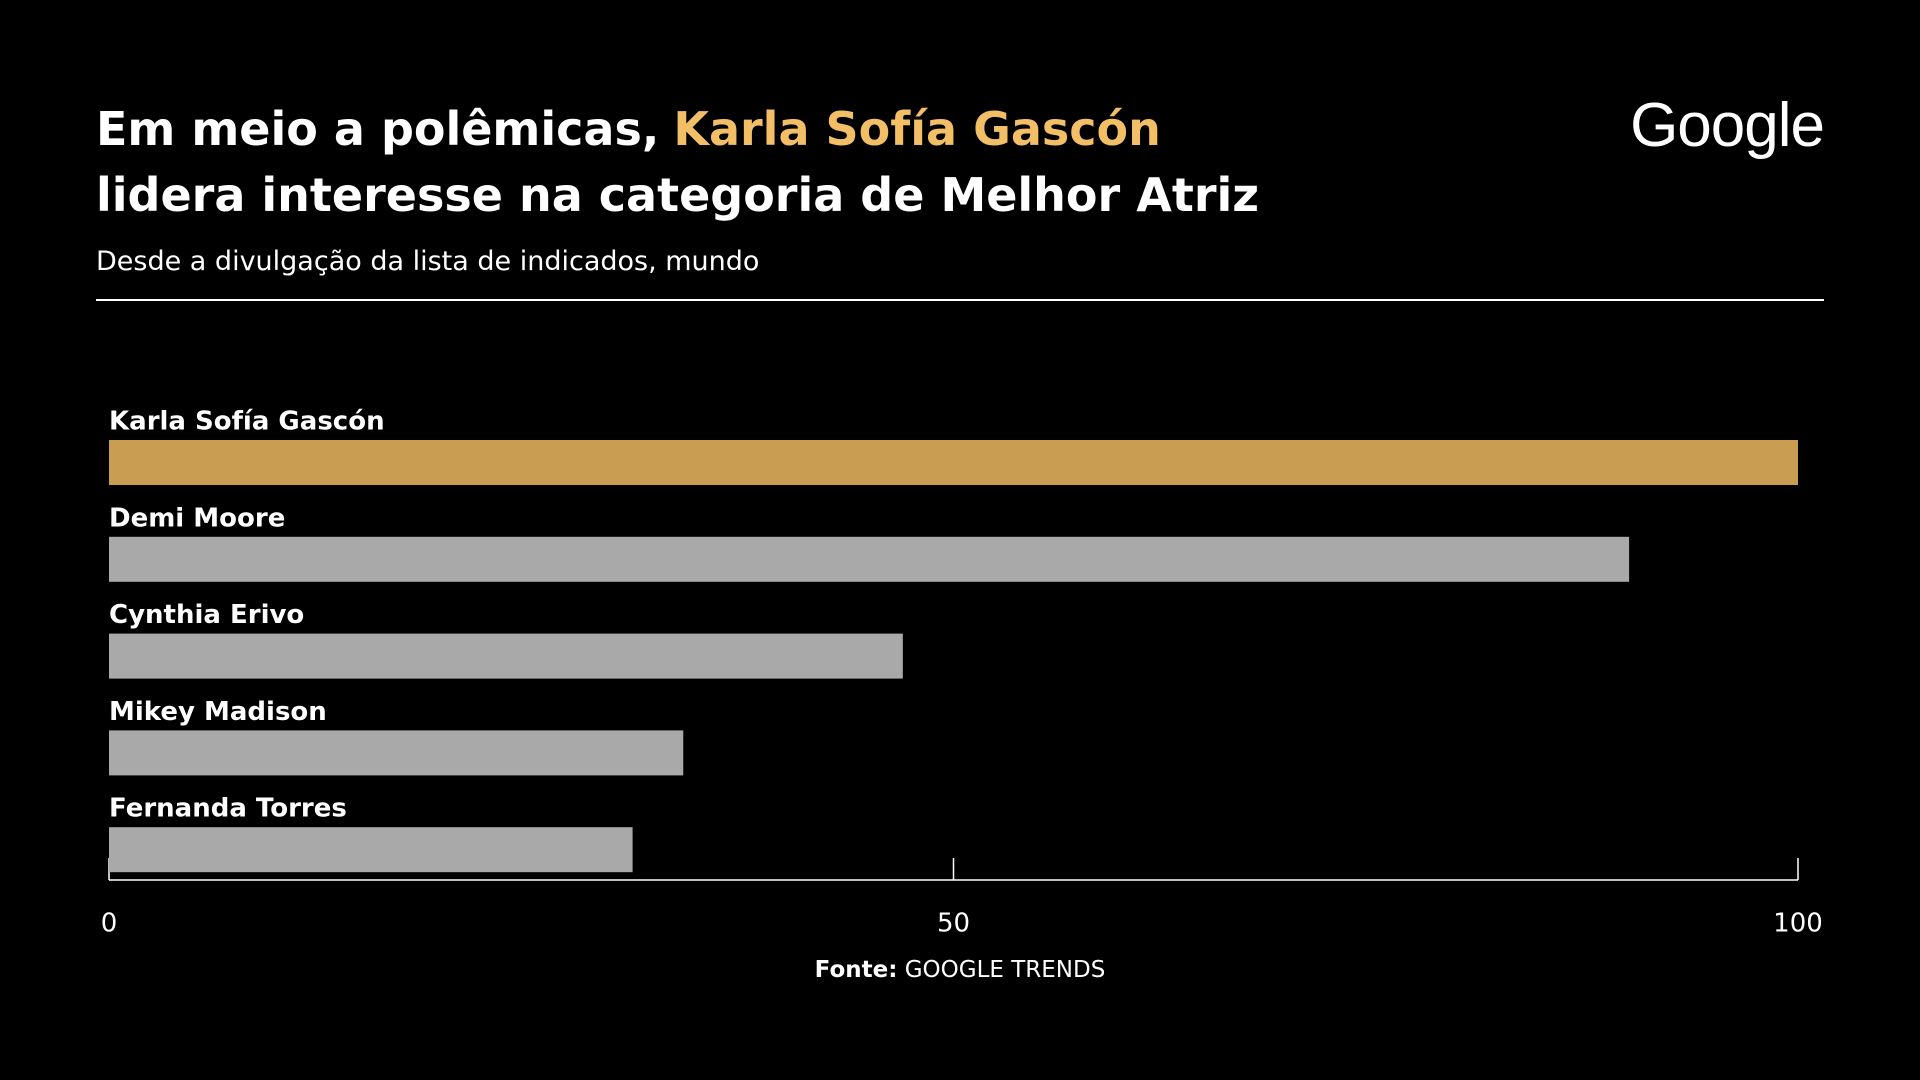 This screenshot has height=1080, width=1920. I want to click on category-label: Mikey Madison, so click(218, 712).